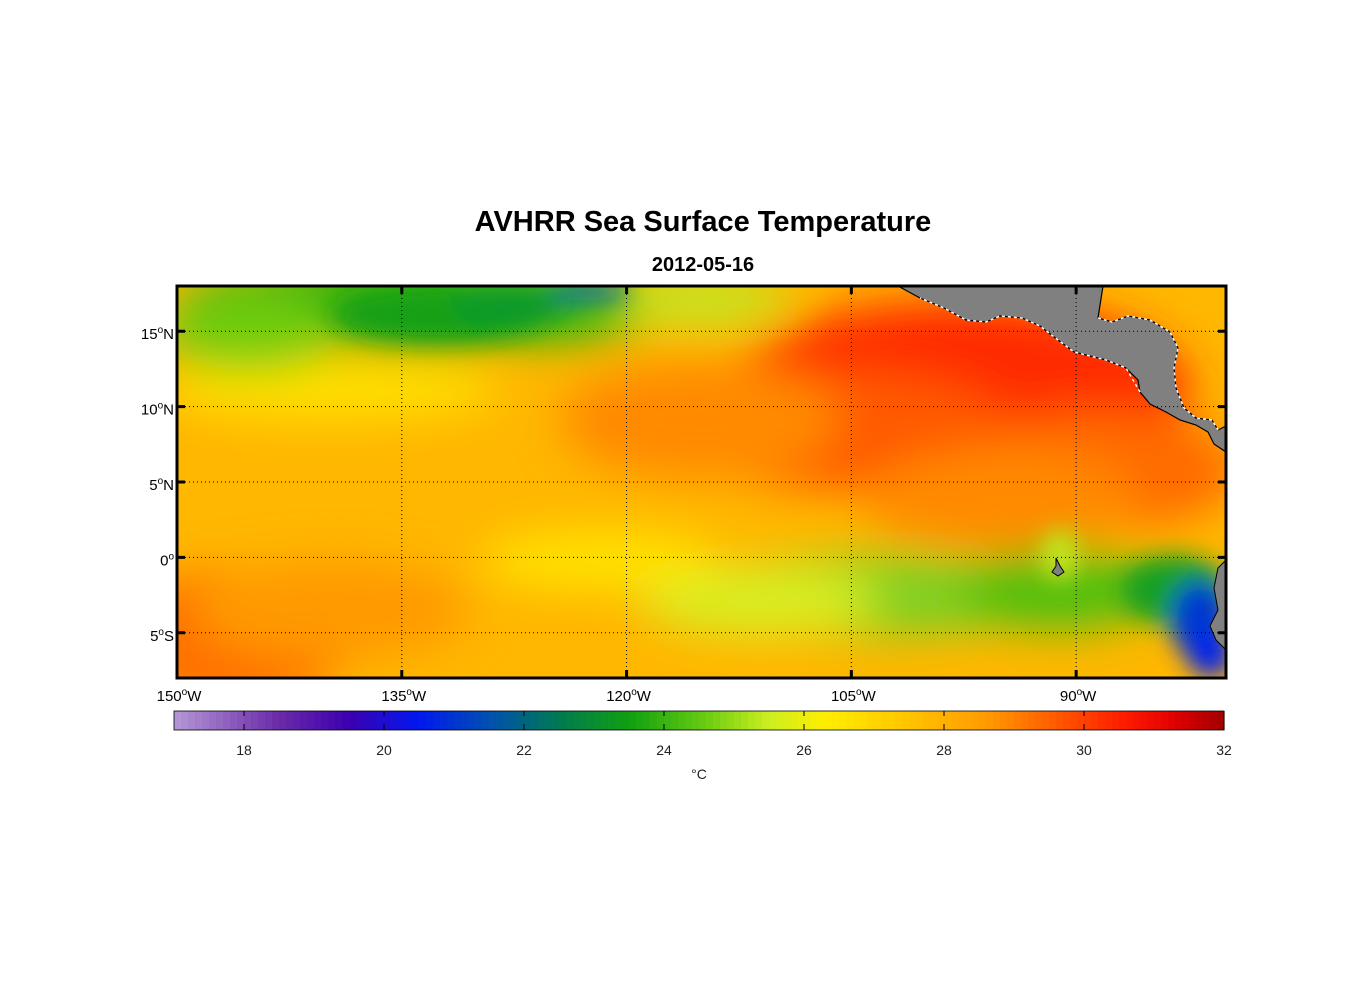 The image size is (1356, 1000). I want to click on colorbar-tick-label: 32, so click(1224, 750).